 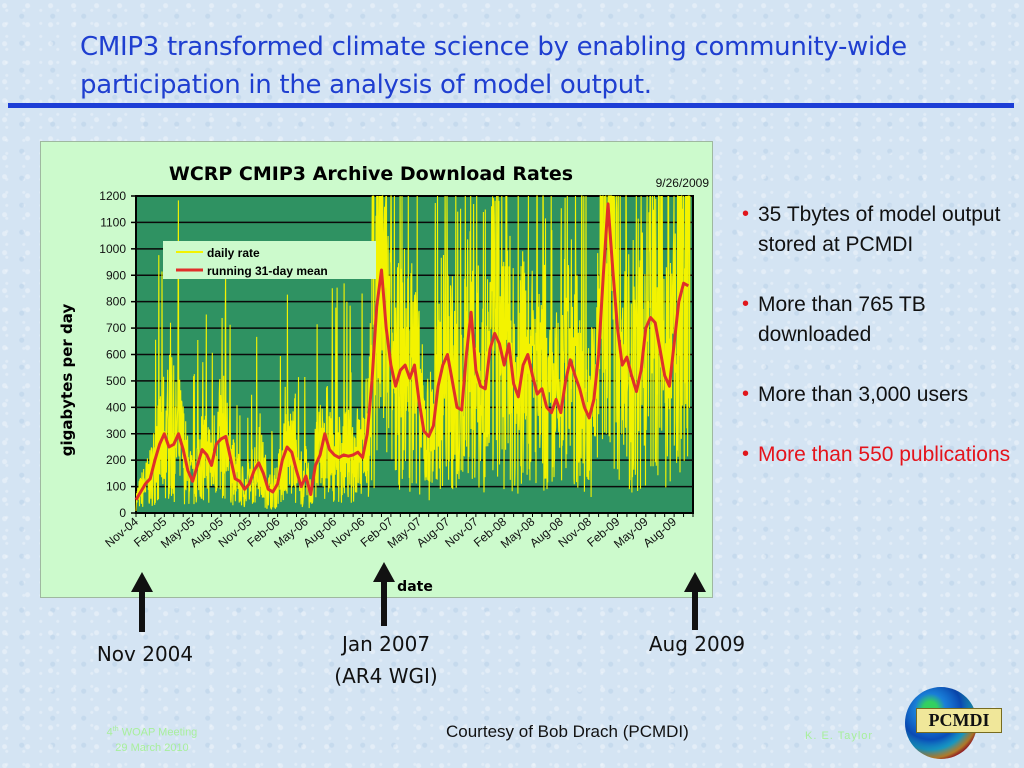 I want to click on y-tick-label: 1200, so click(x=112, y=196).